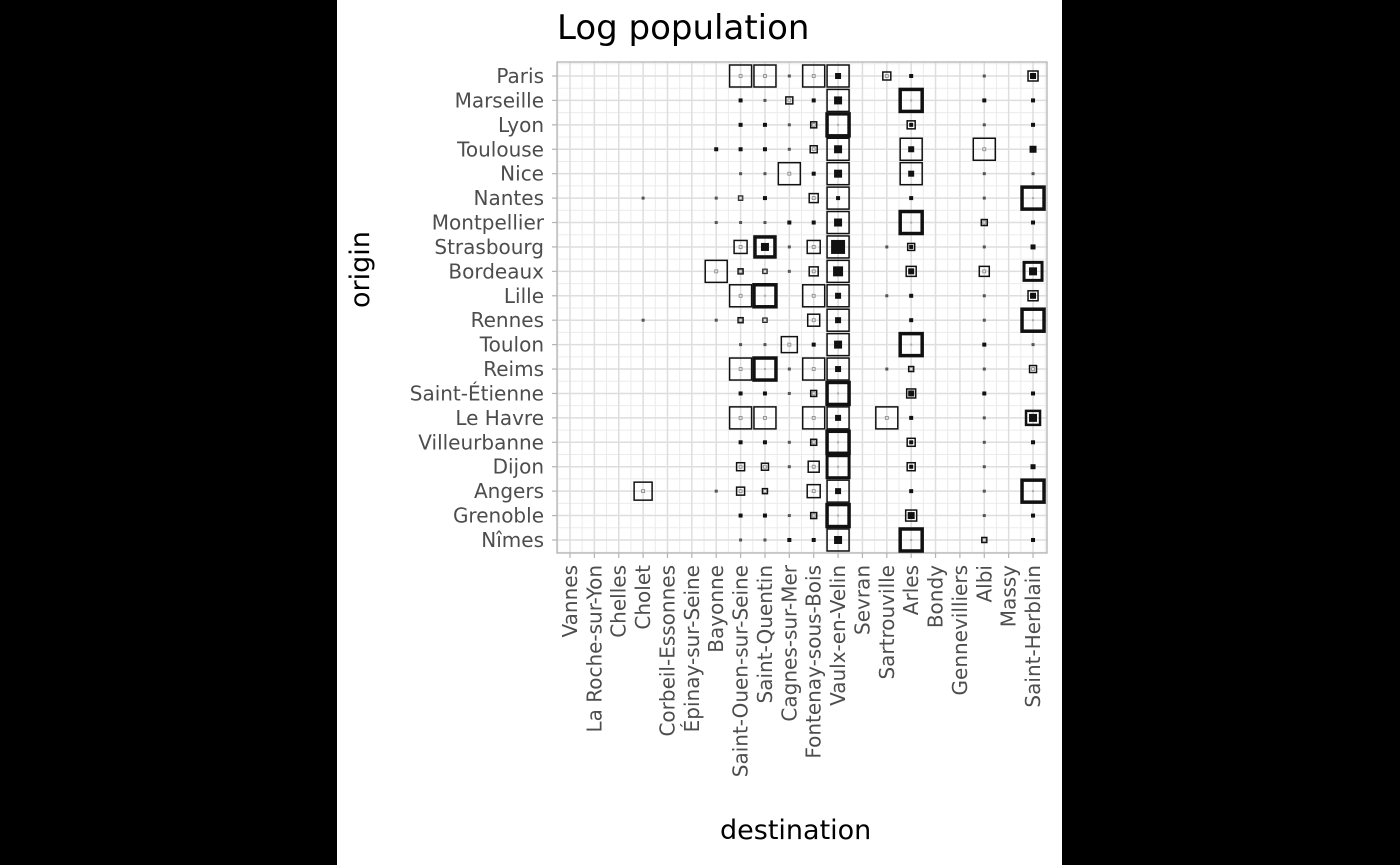  Describe the element at coordinates (619, 601) in the screenshot. I see `x-tick-label: Chelles` at that location.